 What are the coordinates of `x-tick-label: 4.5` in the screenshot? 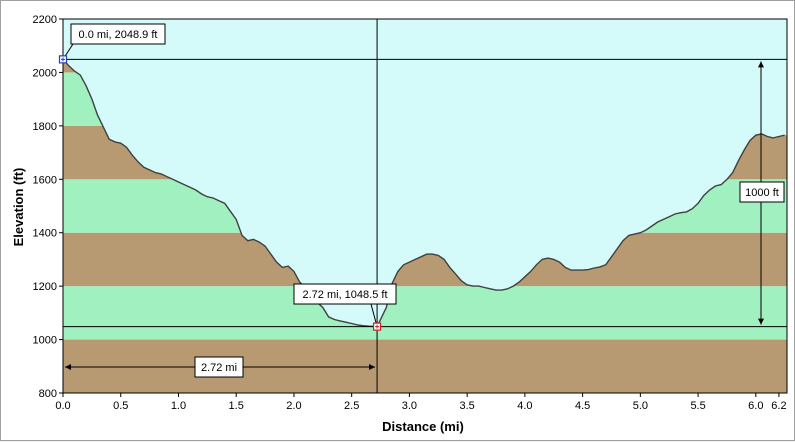 It's located at (582, 406).